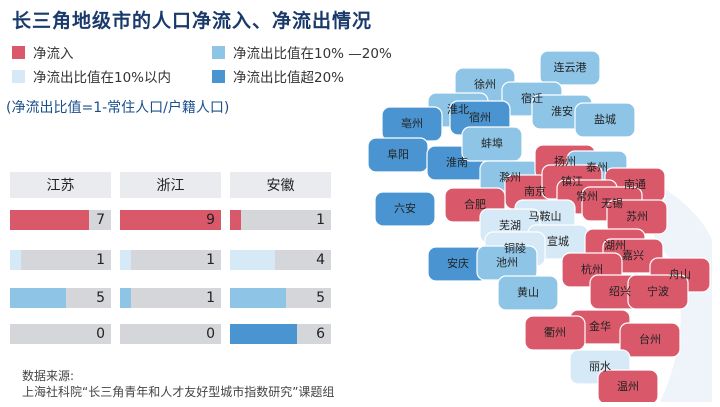 The image size is (720, 407). What do you see at coordinates (633, 255) in the screenshot?
I see `city-label: 嘉兴` at bounding box center [633, 255].